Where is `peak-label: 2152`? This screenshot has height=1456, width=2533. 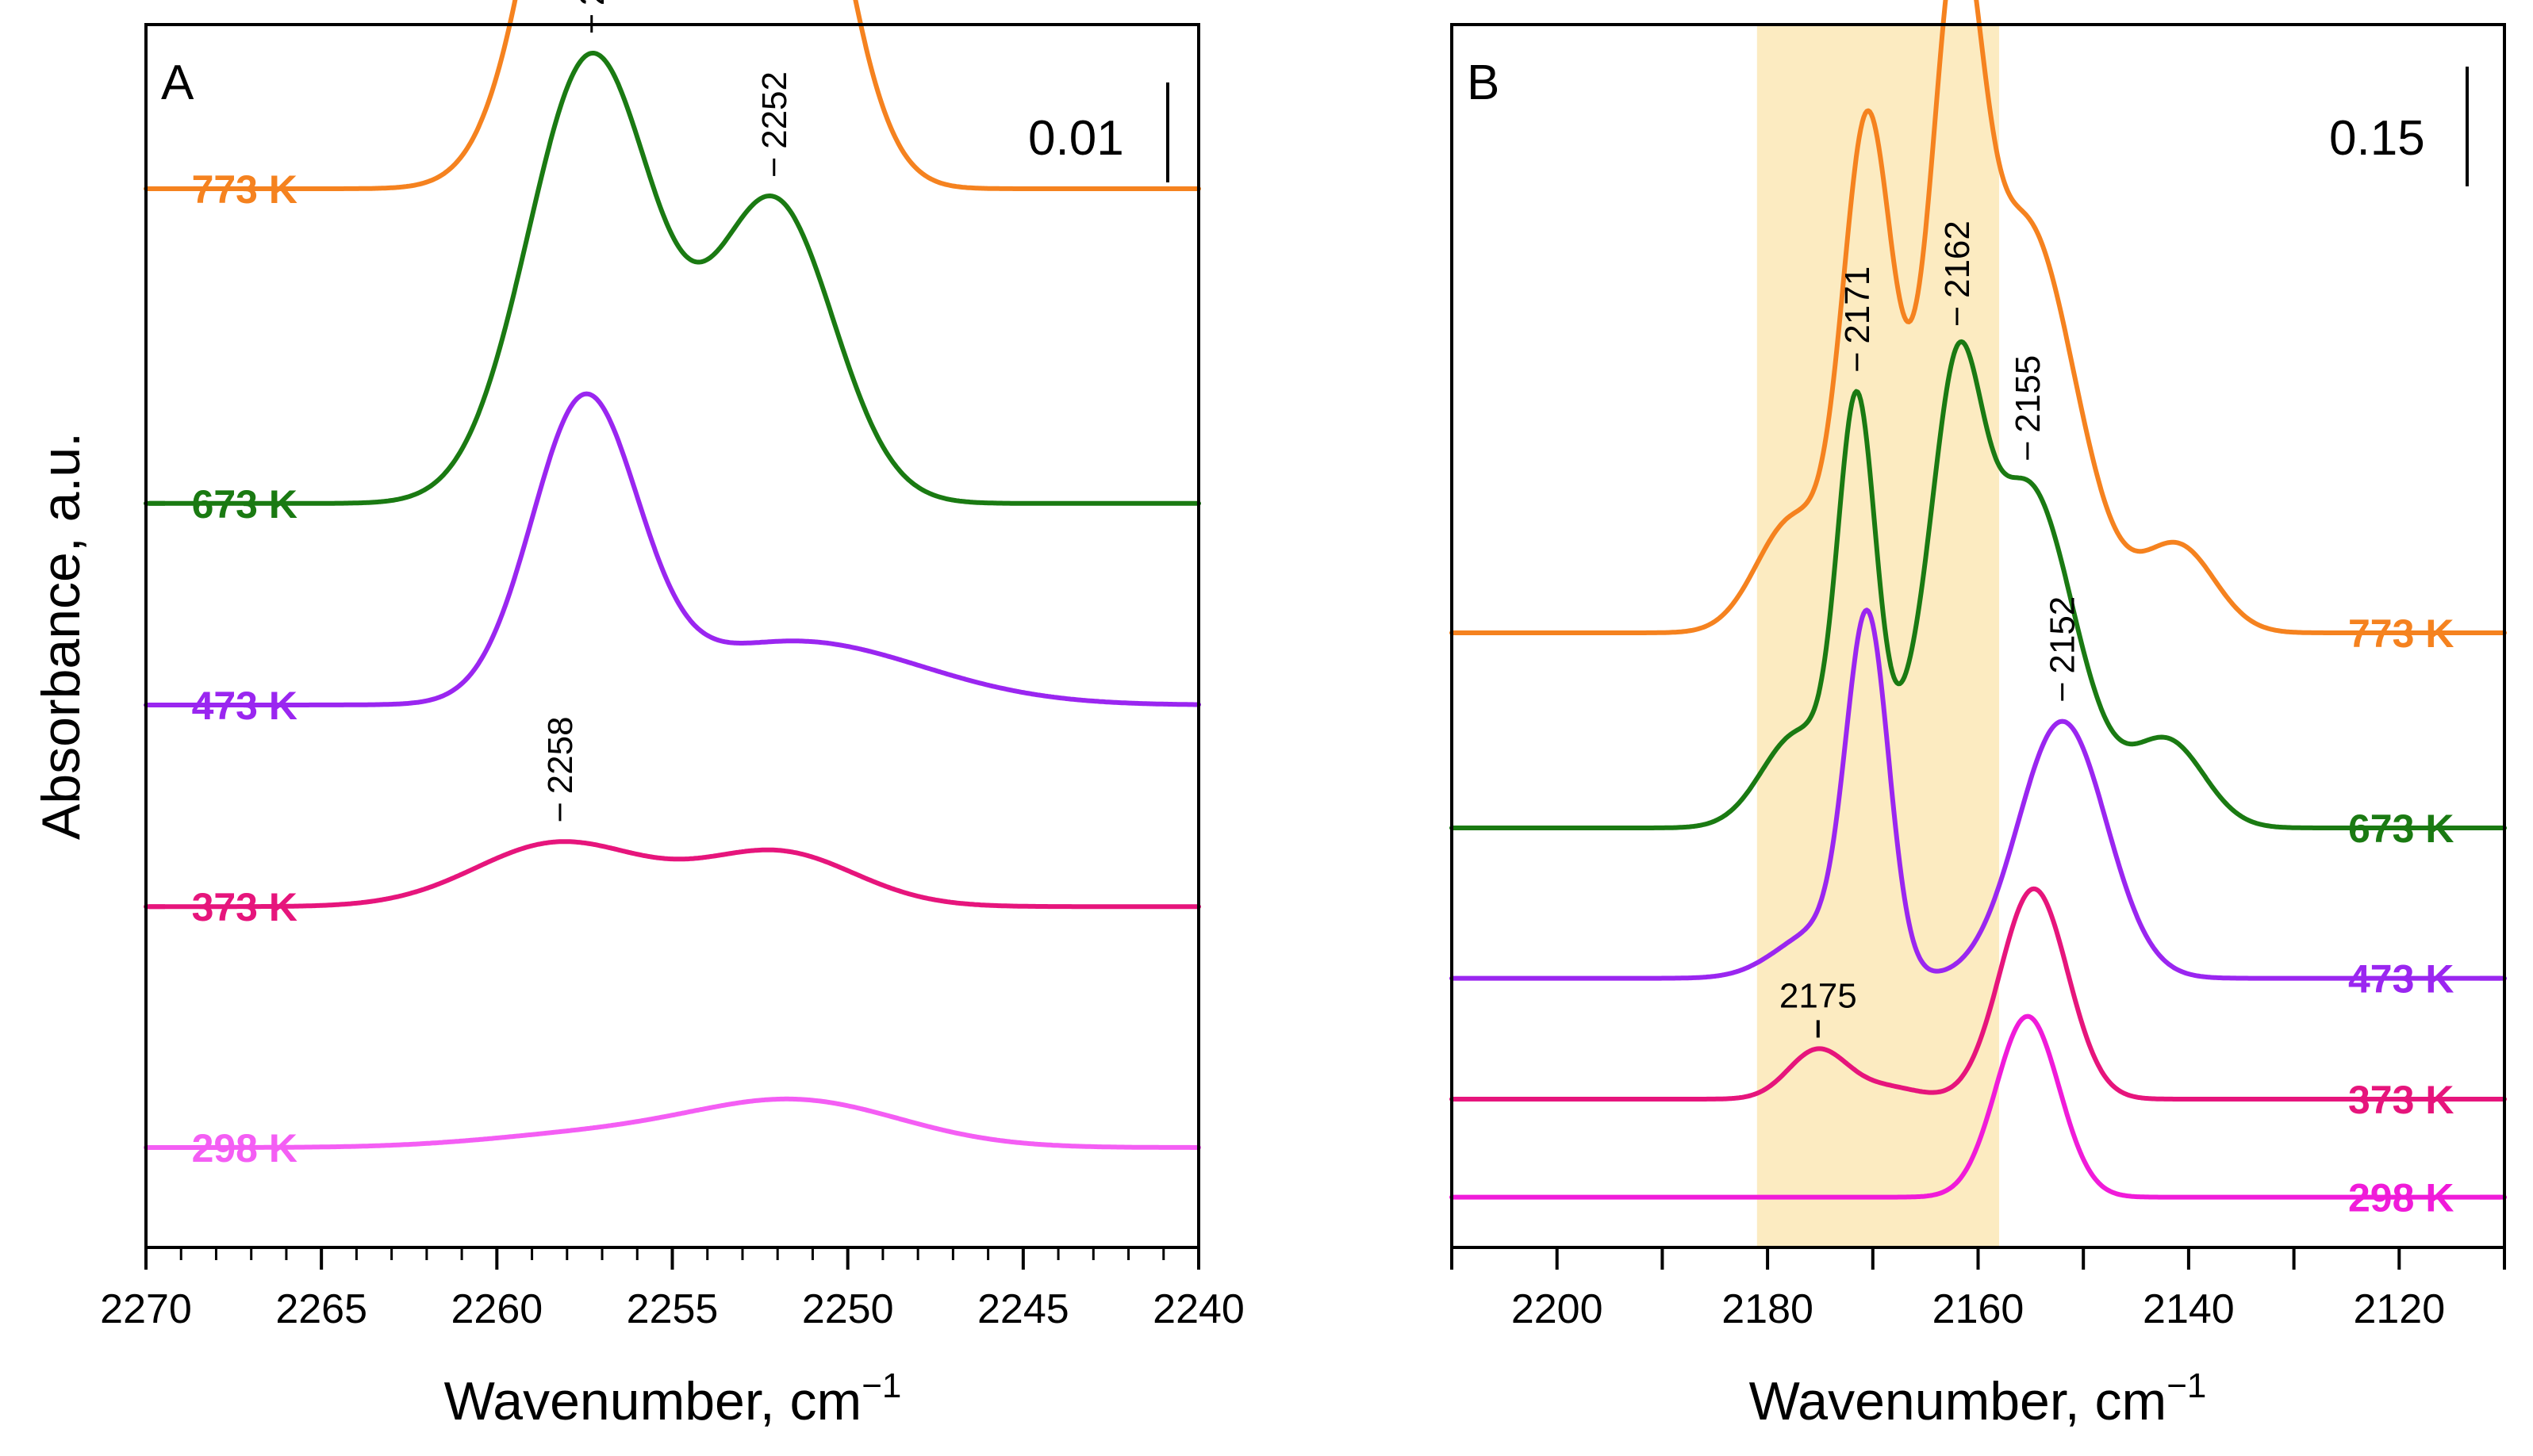 peak-label: 2152 is located at coordinates (2063, 635).